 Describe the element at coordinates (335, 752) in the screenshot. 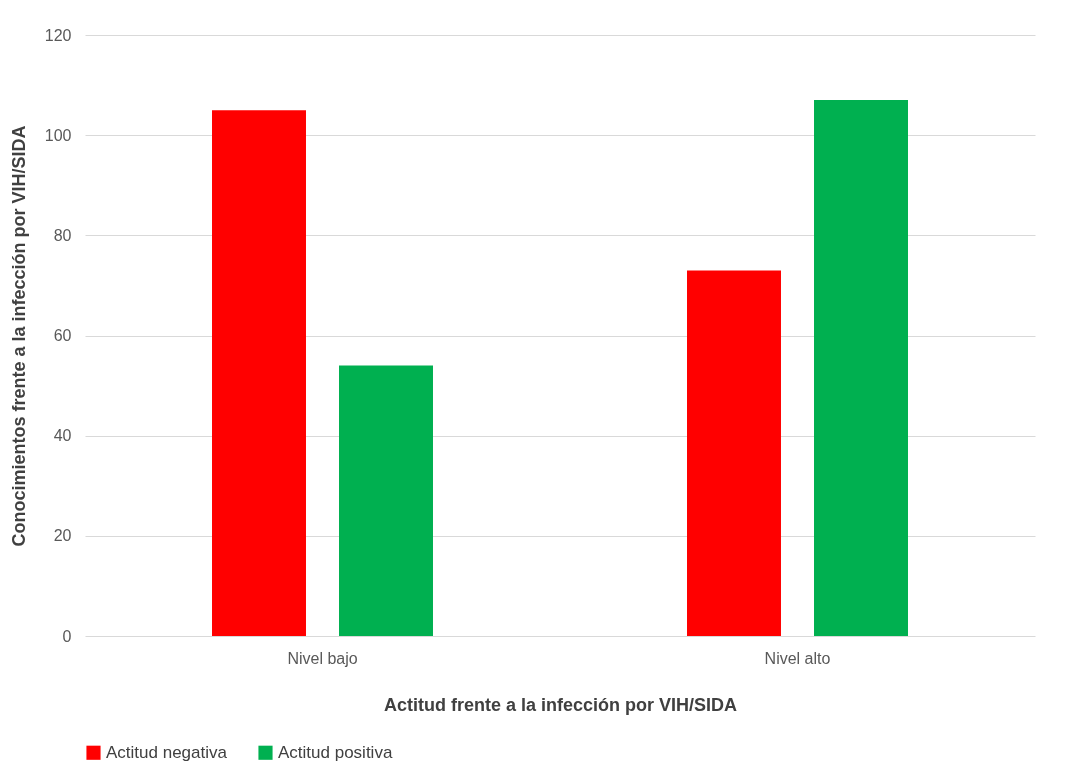

I see `legend-label: Actitud positiva` at that location.